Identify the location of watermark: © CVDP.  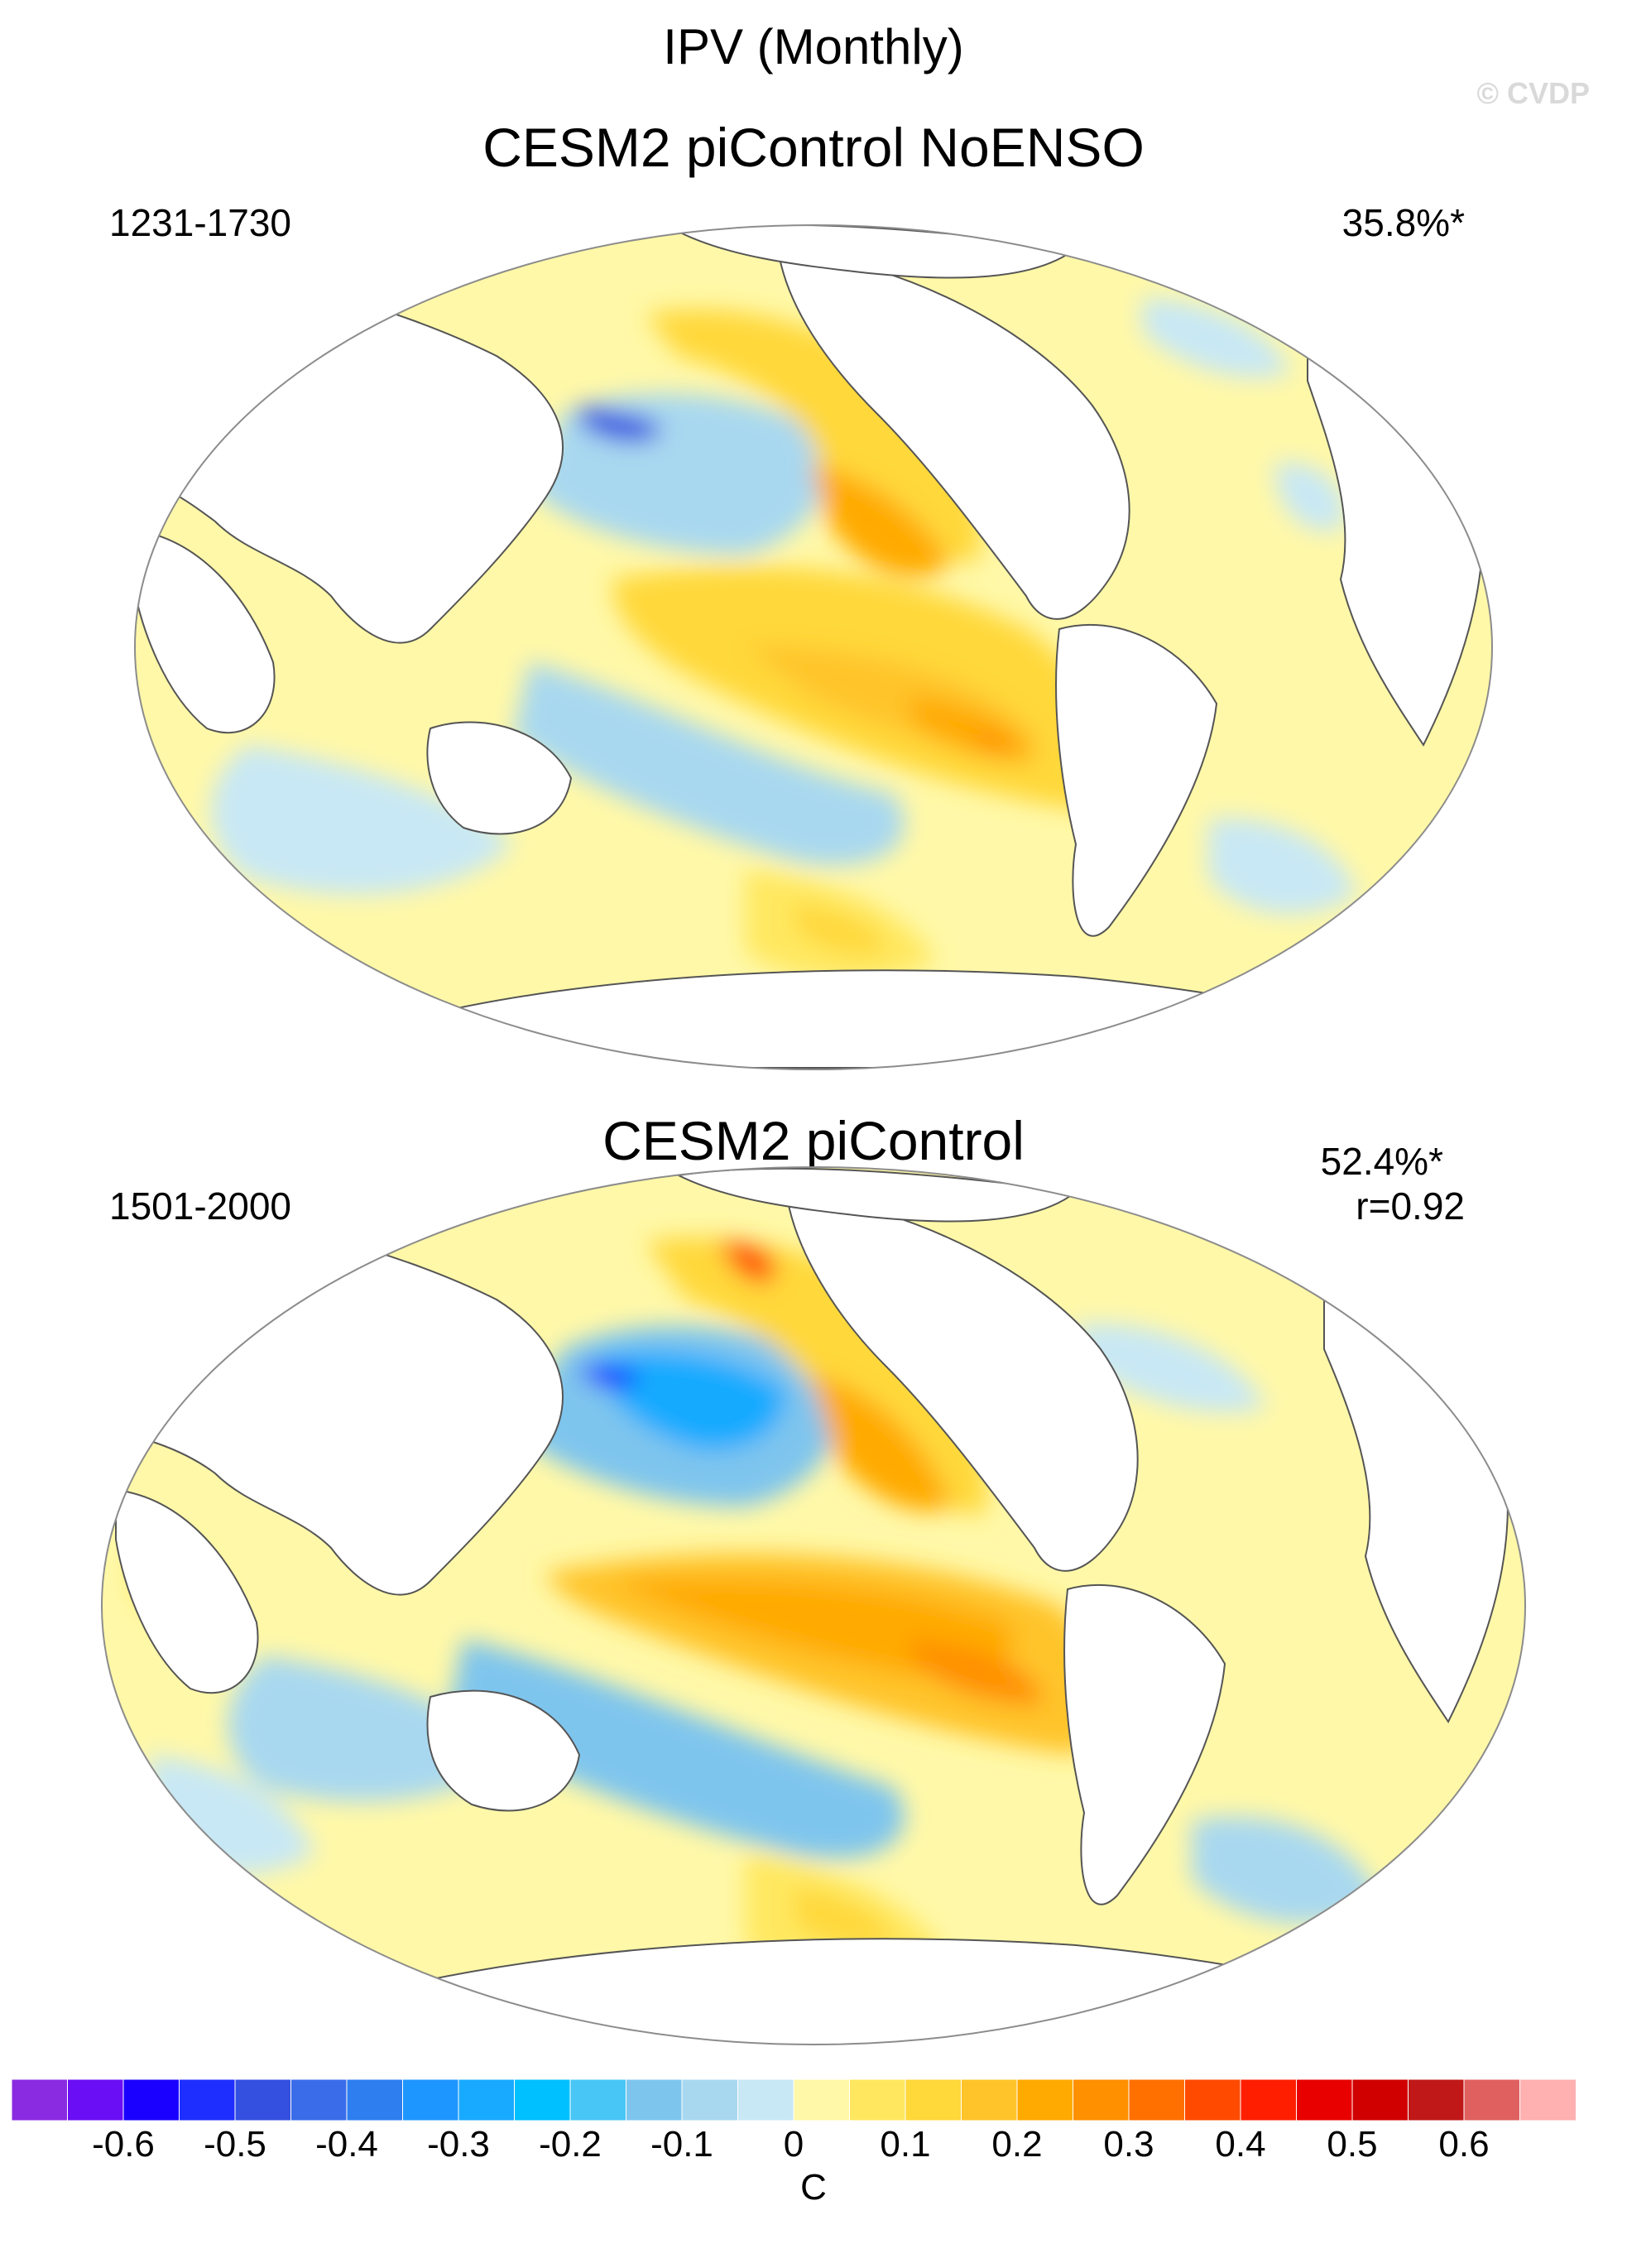
(1533, 93).